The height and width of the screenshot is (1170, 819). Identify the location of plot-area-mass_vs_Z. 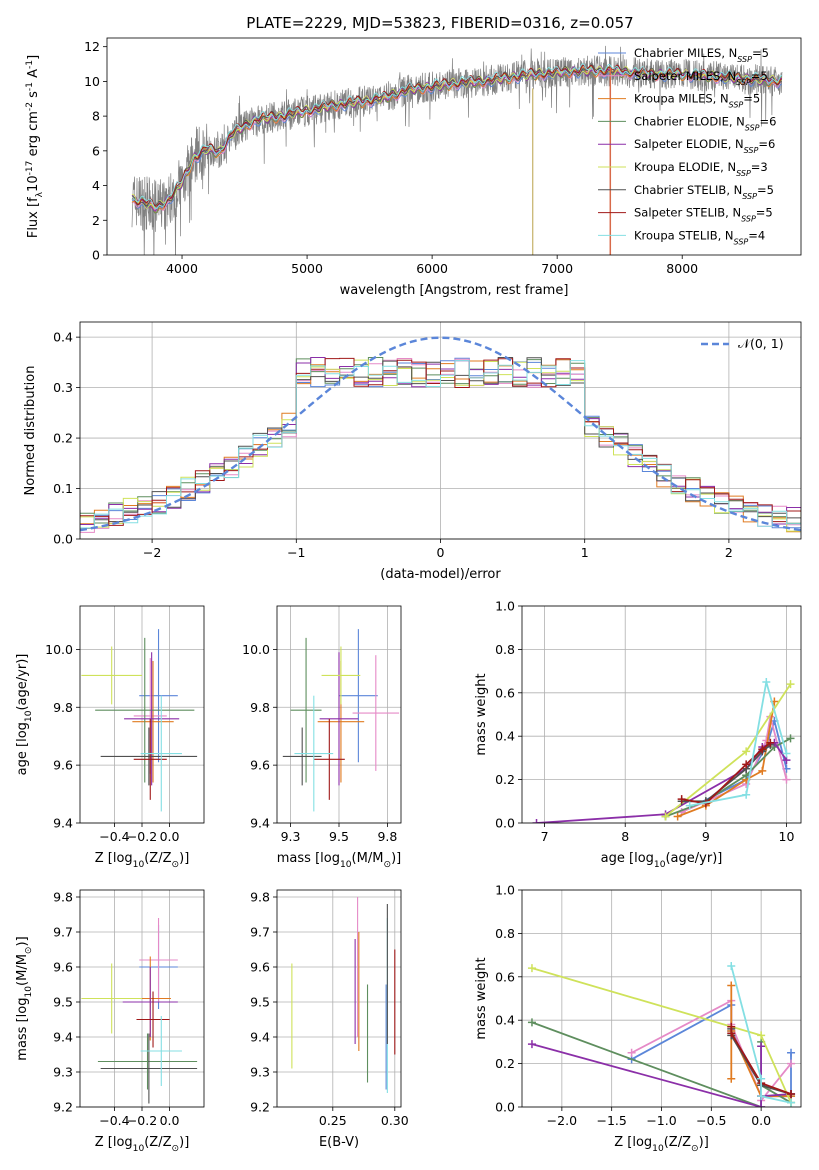
(139, 1011).